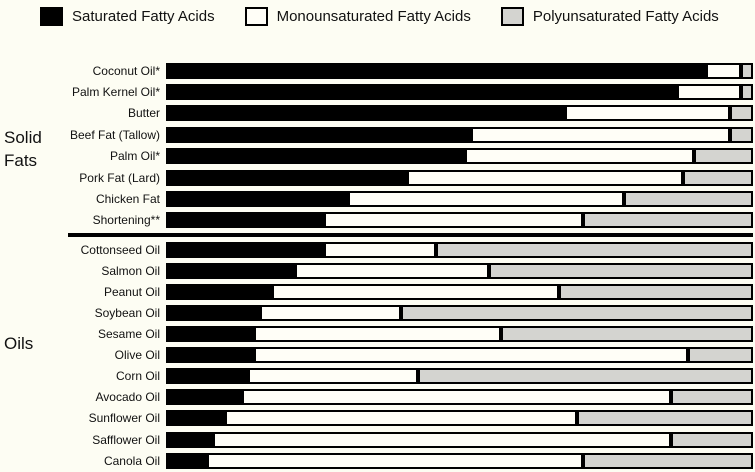  I want to click on legend-label: Polyunsaturated Fatty Acids, so click(625, 16).